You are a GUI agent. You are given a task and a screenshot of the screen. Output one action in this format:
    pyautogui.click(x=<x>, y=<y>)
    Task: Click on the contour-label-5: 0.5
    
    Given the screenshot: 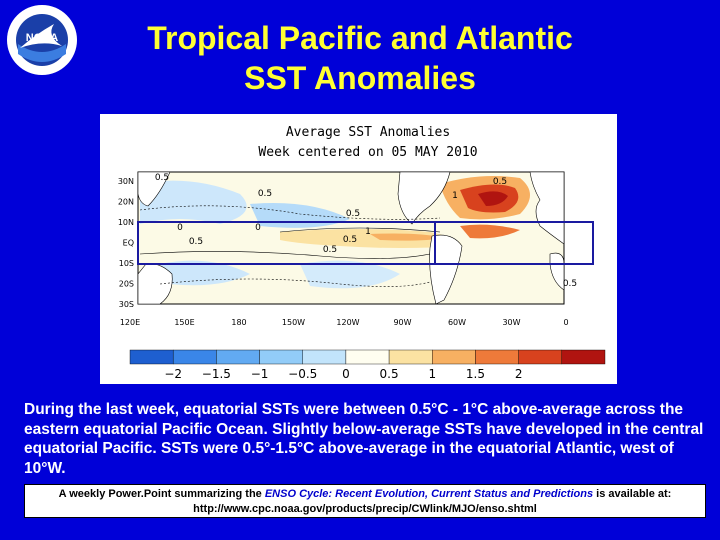 What is the action you would take?
    pyautogui.click(x=196, y=242)
    